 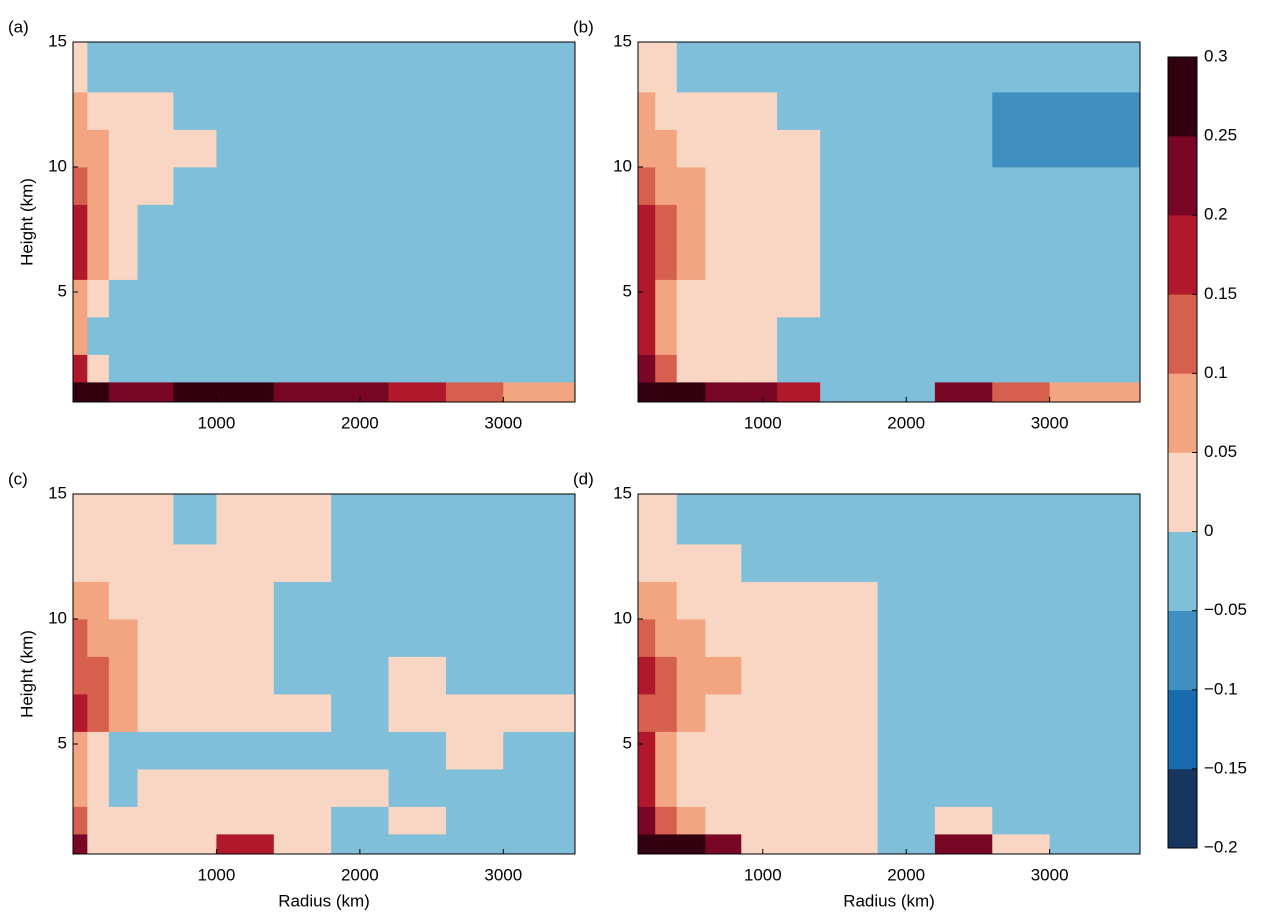 What do you see at coordinates (1208, 530) in the screenshot?
I see `colorbar-tick-label: 0` at bounding box center [1208, 530].